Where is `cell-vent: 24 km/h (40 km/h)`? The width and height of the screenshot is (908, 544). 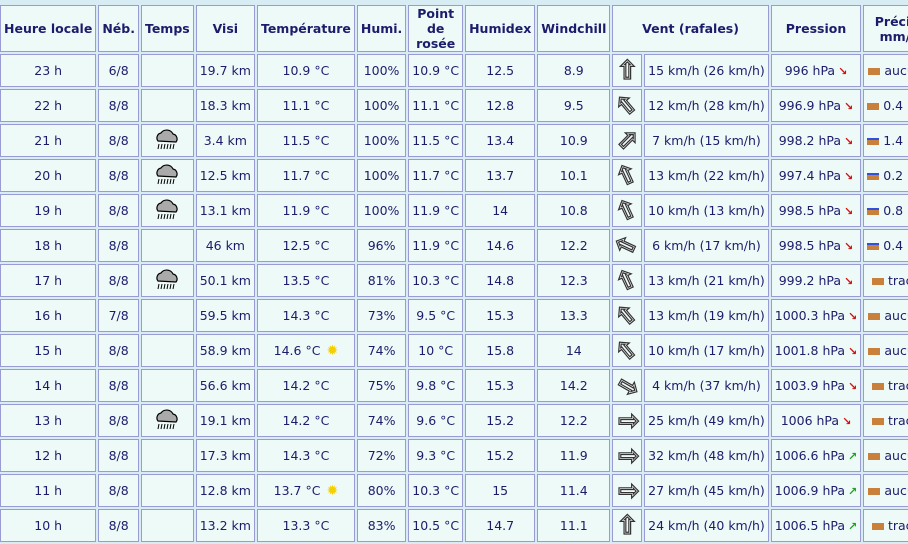 cell-vent: 24 km/h (40 km/h) is located at coordinates (706, 525).